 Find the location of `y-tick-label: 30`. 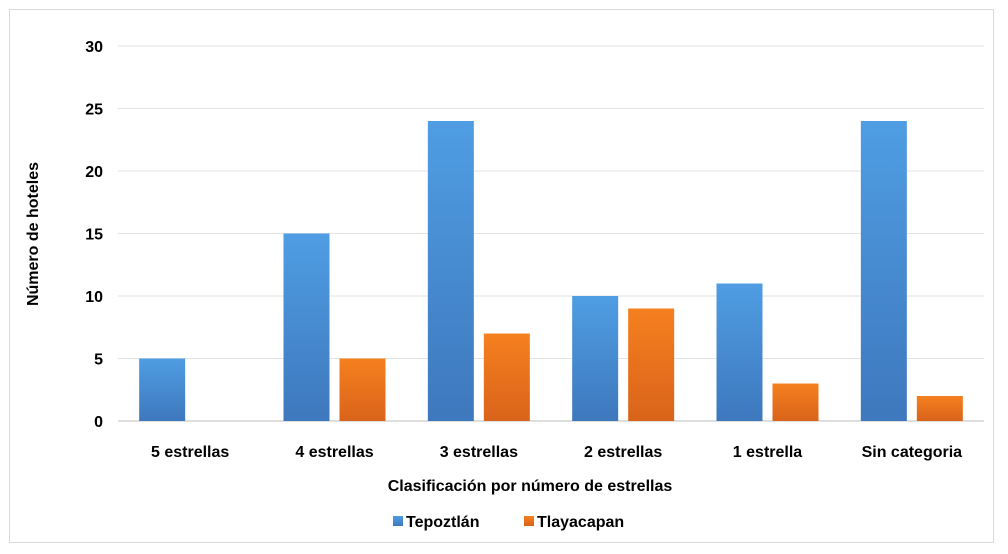

y-tick-label: 30 is located at coordinates (94, 47).